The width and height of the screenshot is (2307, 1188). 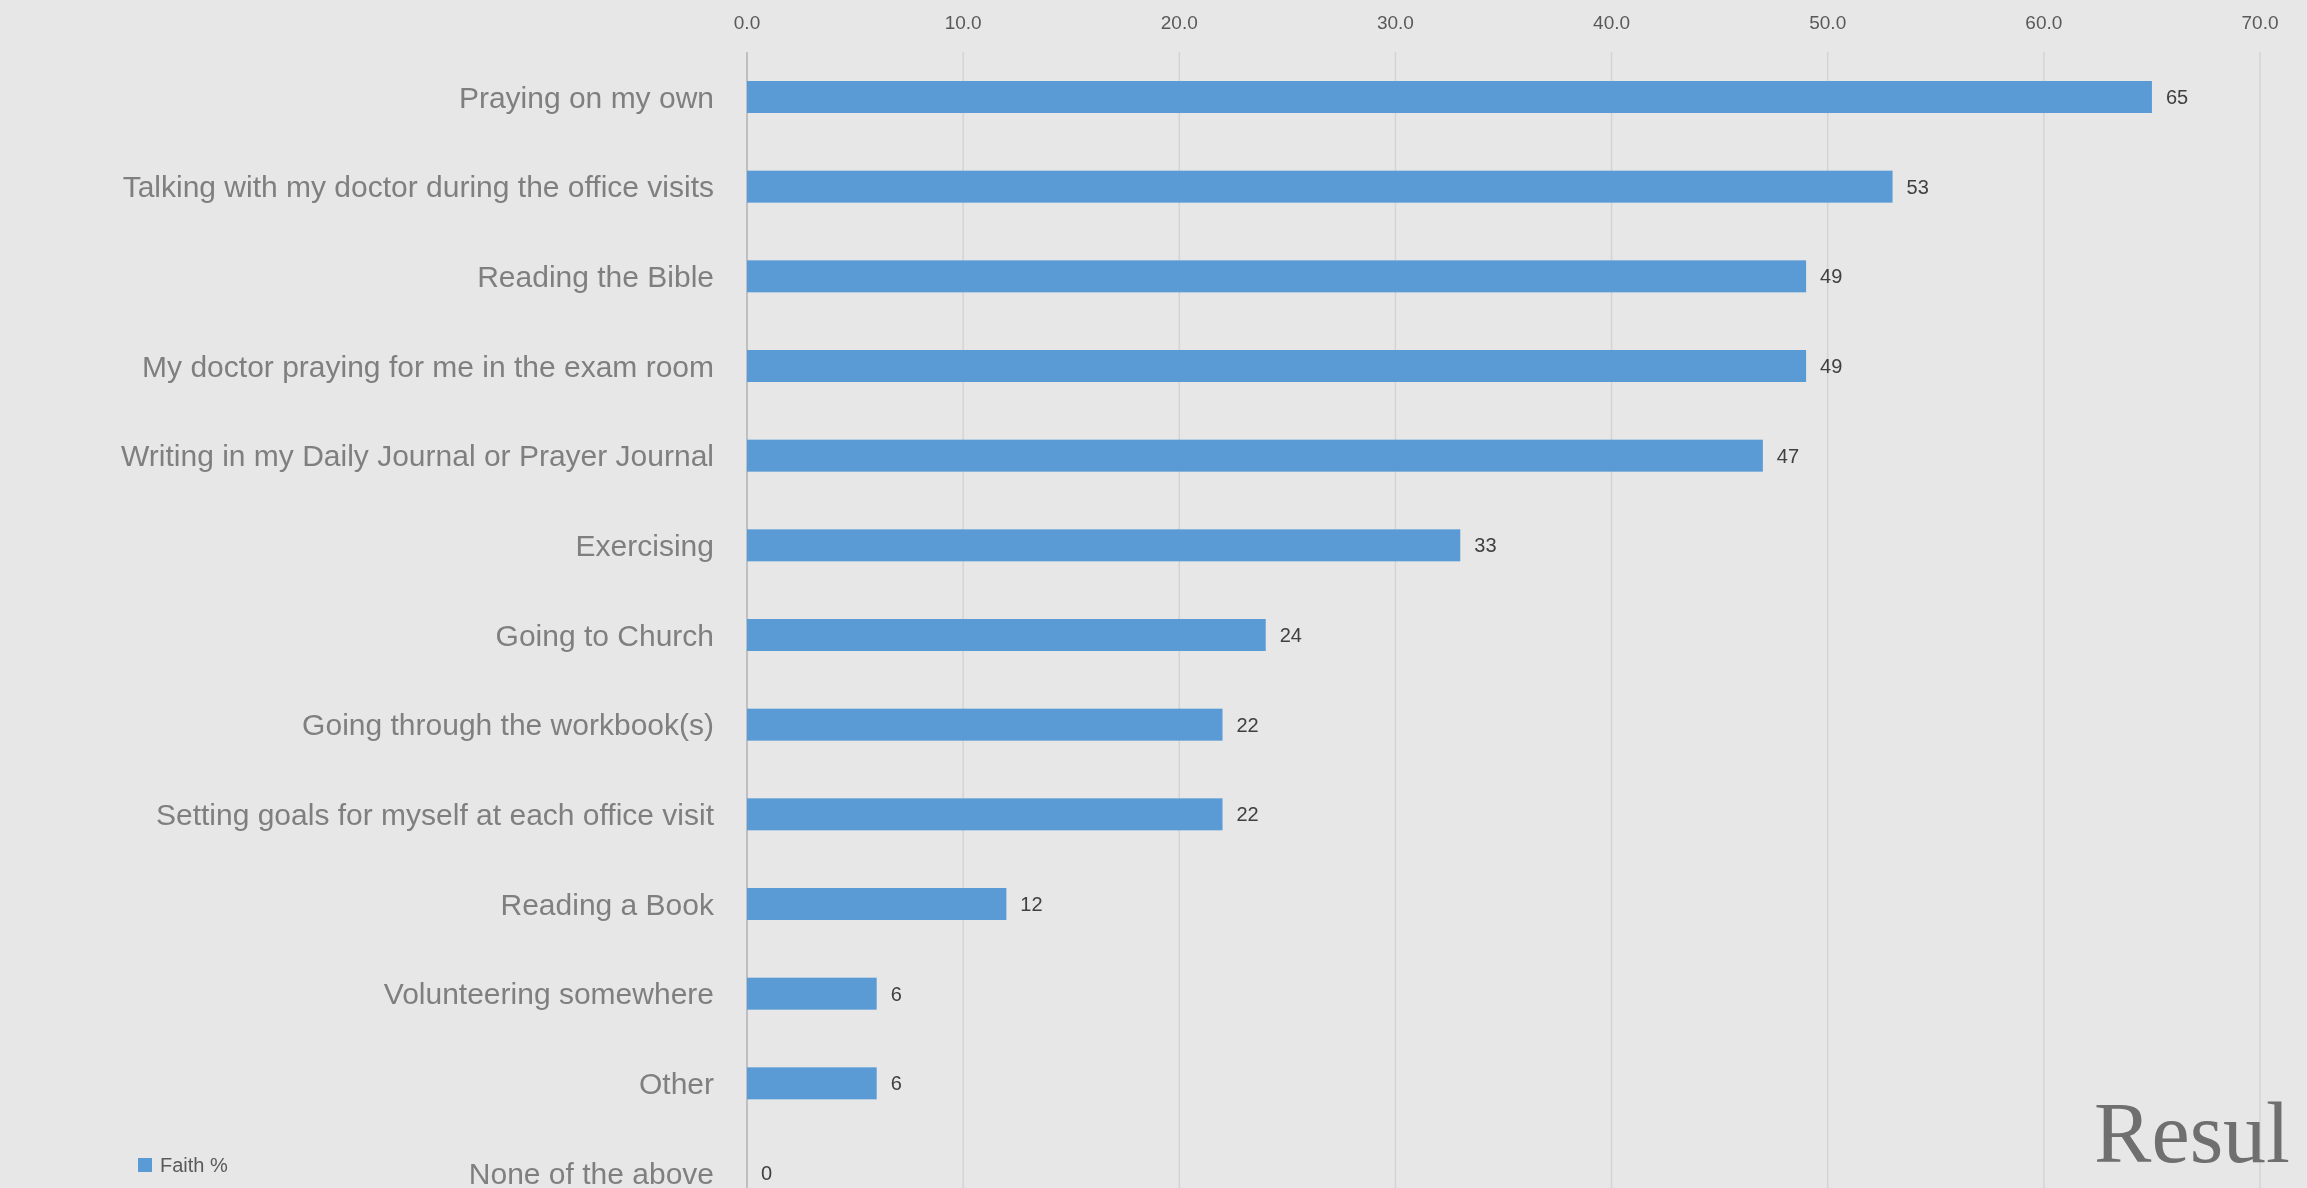 What do you see at coordinates (607, 904) in the screenshot?
I see `y-tick-label: Reading a Book` at bounding box center [607, 904].